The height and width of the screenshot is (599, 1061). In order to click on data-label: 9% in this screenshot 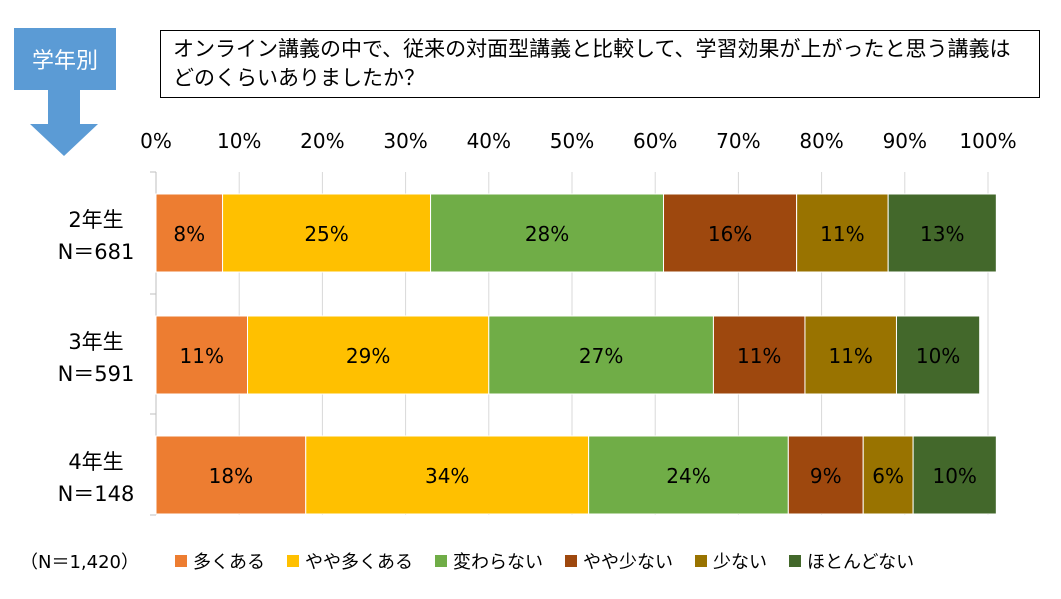, I will do `click(826, 476)`.